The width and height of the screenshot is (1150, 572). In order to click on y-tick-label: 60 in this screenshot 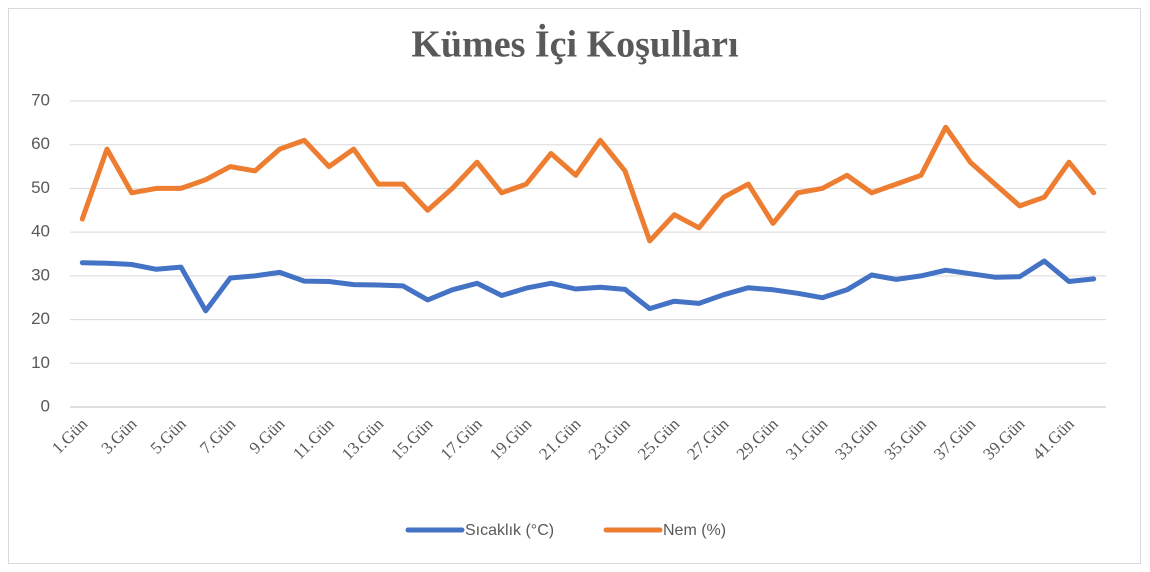, I will do `click(40, 143)`.